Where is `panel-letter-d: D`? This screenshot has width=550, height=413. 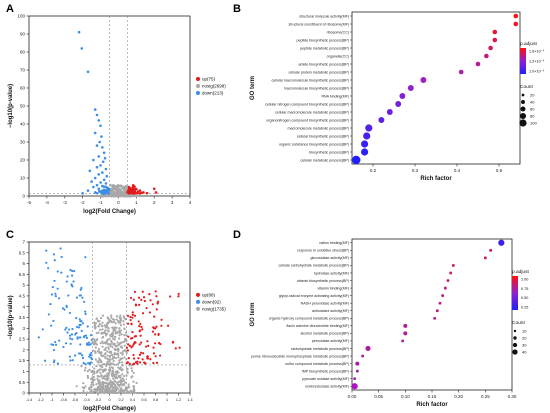 panel-letter-d: D is located at coordinates (237, 235).